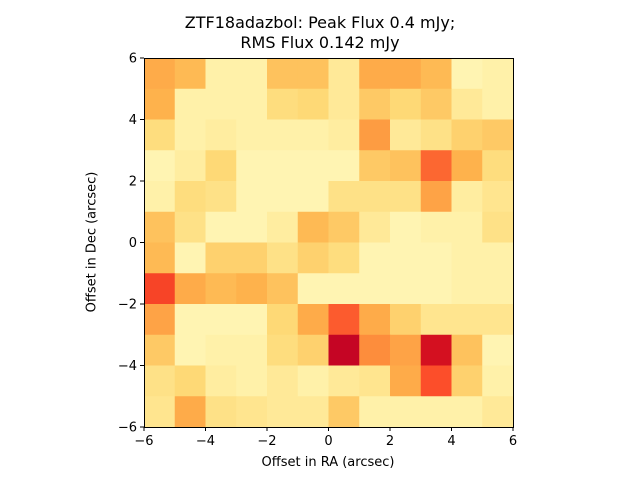 Image resolution: width=640 pixels, height=480 pixels. I want to click on x-tick-label: −4, so click(205, 441).